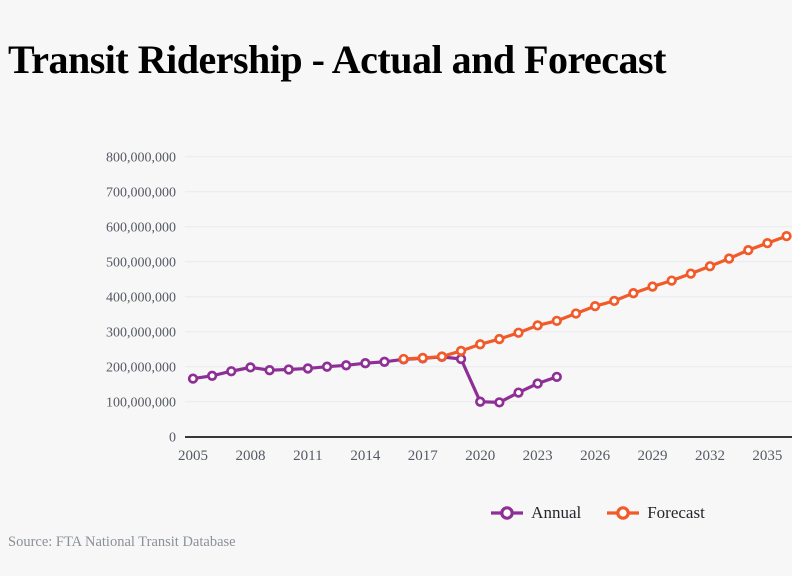 The height and width of the screenshot is (576, 792). I want to click on y-axis-tick-label: 800,000,000, so click(141, 157).